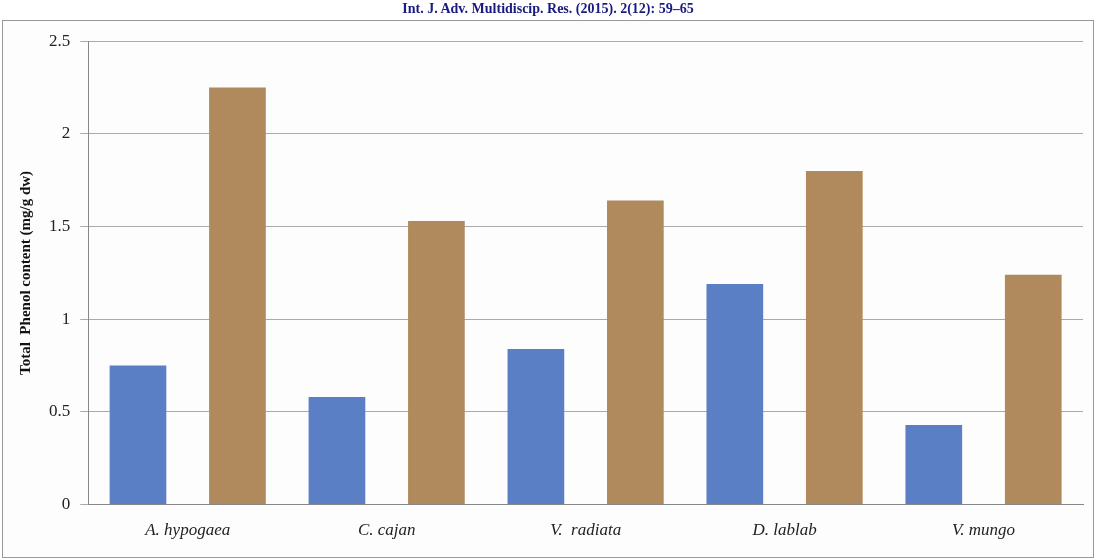  What do you see at coordinates (25, 272) in the screenshot?
I see `y-axis-title: Total Phenol content (mg/g dw)` at bounding box center [25, 272].